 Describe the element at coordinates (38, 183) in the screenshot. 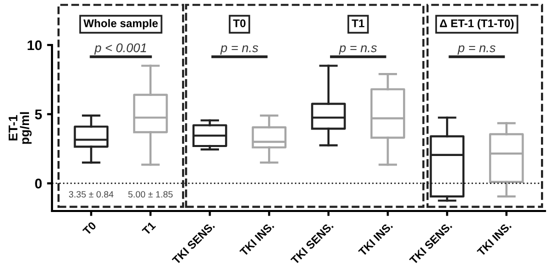

I see `y-tick-label: 0` at that location.